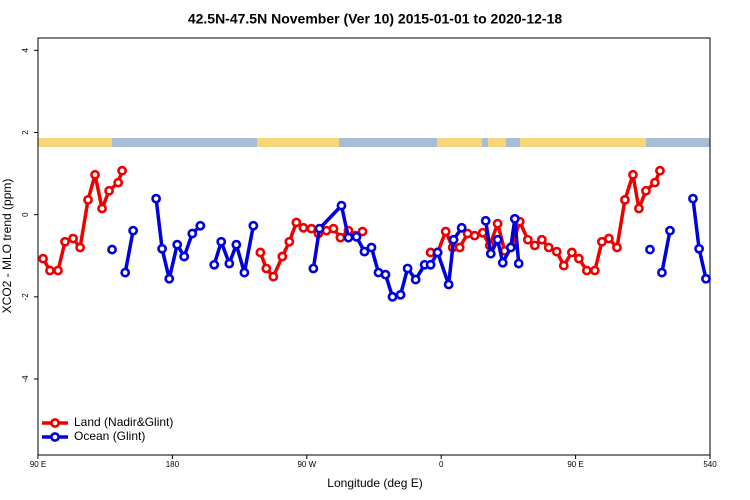 Image resolution: width=750 pixels, height=500 pixels. What do you see at coordinates (173, 464) in the screenshot?
I see `x-tick-label: 180` at bounding box center [173, 464].